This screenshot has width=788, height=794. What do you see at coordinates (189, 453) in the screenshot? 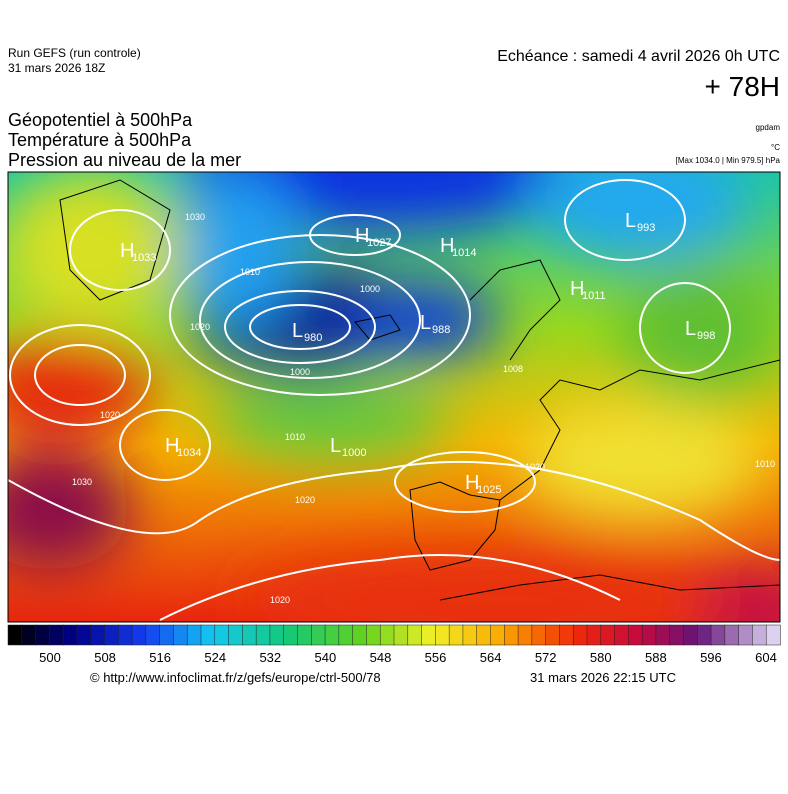
I see `center-value: 1034` at bounding box center [189, 453].